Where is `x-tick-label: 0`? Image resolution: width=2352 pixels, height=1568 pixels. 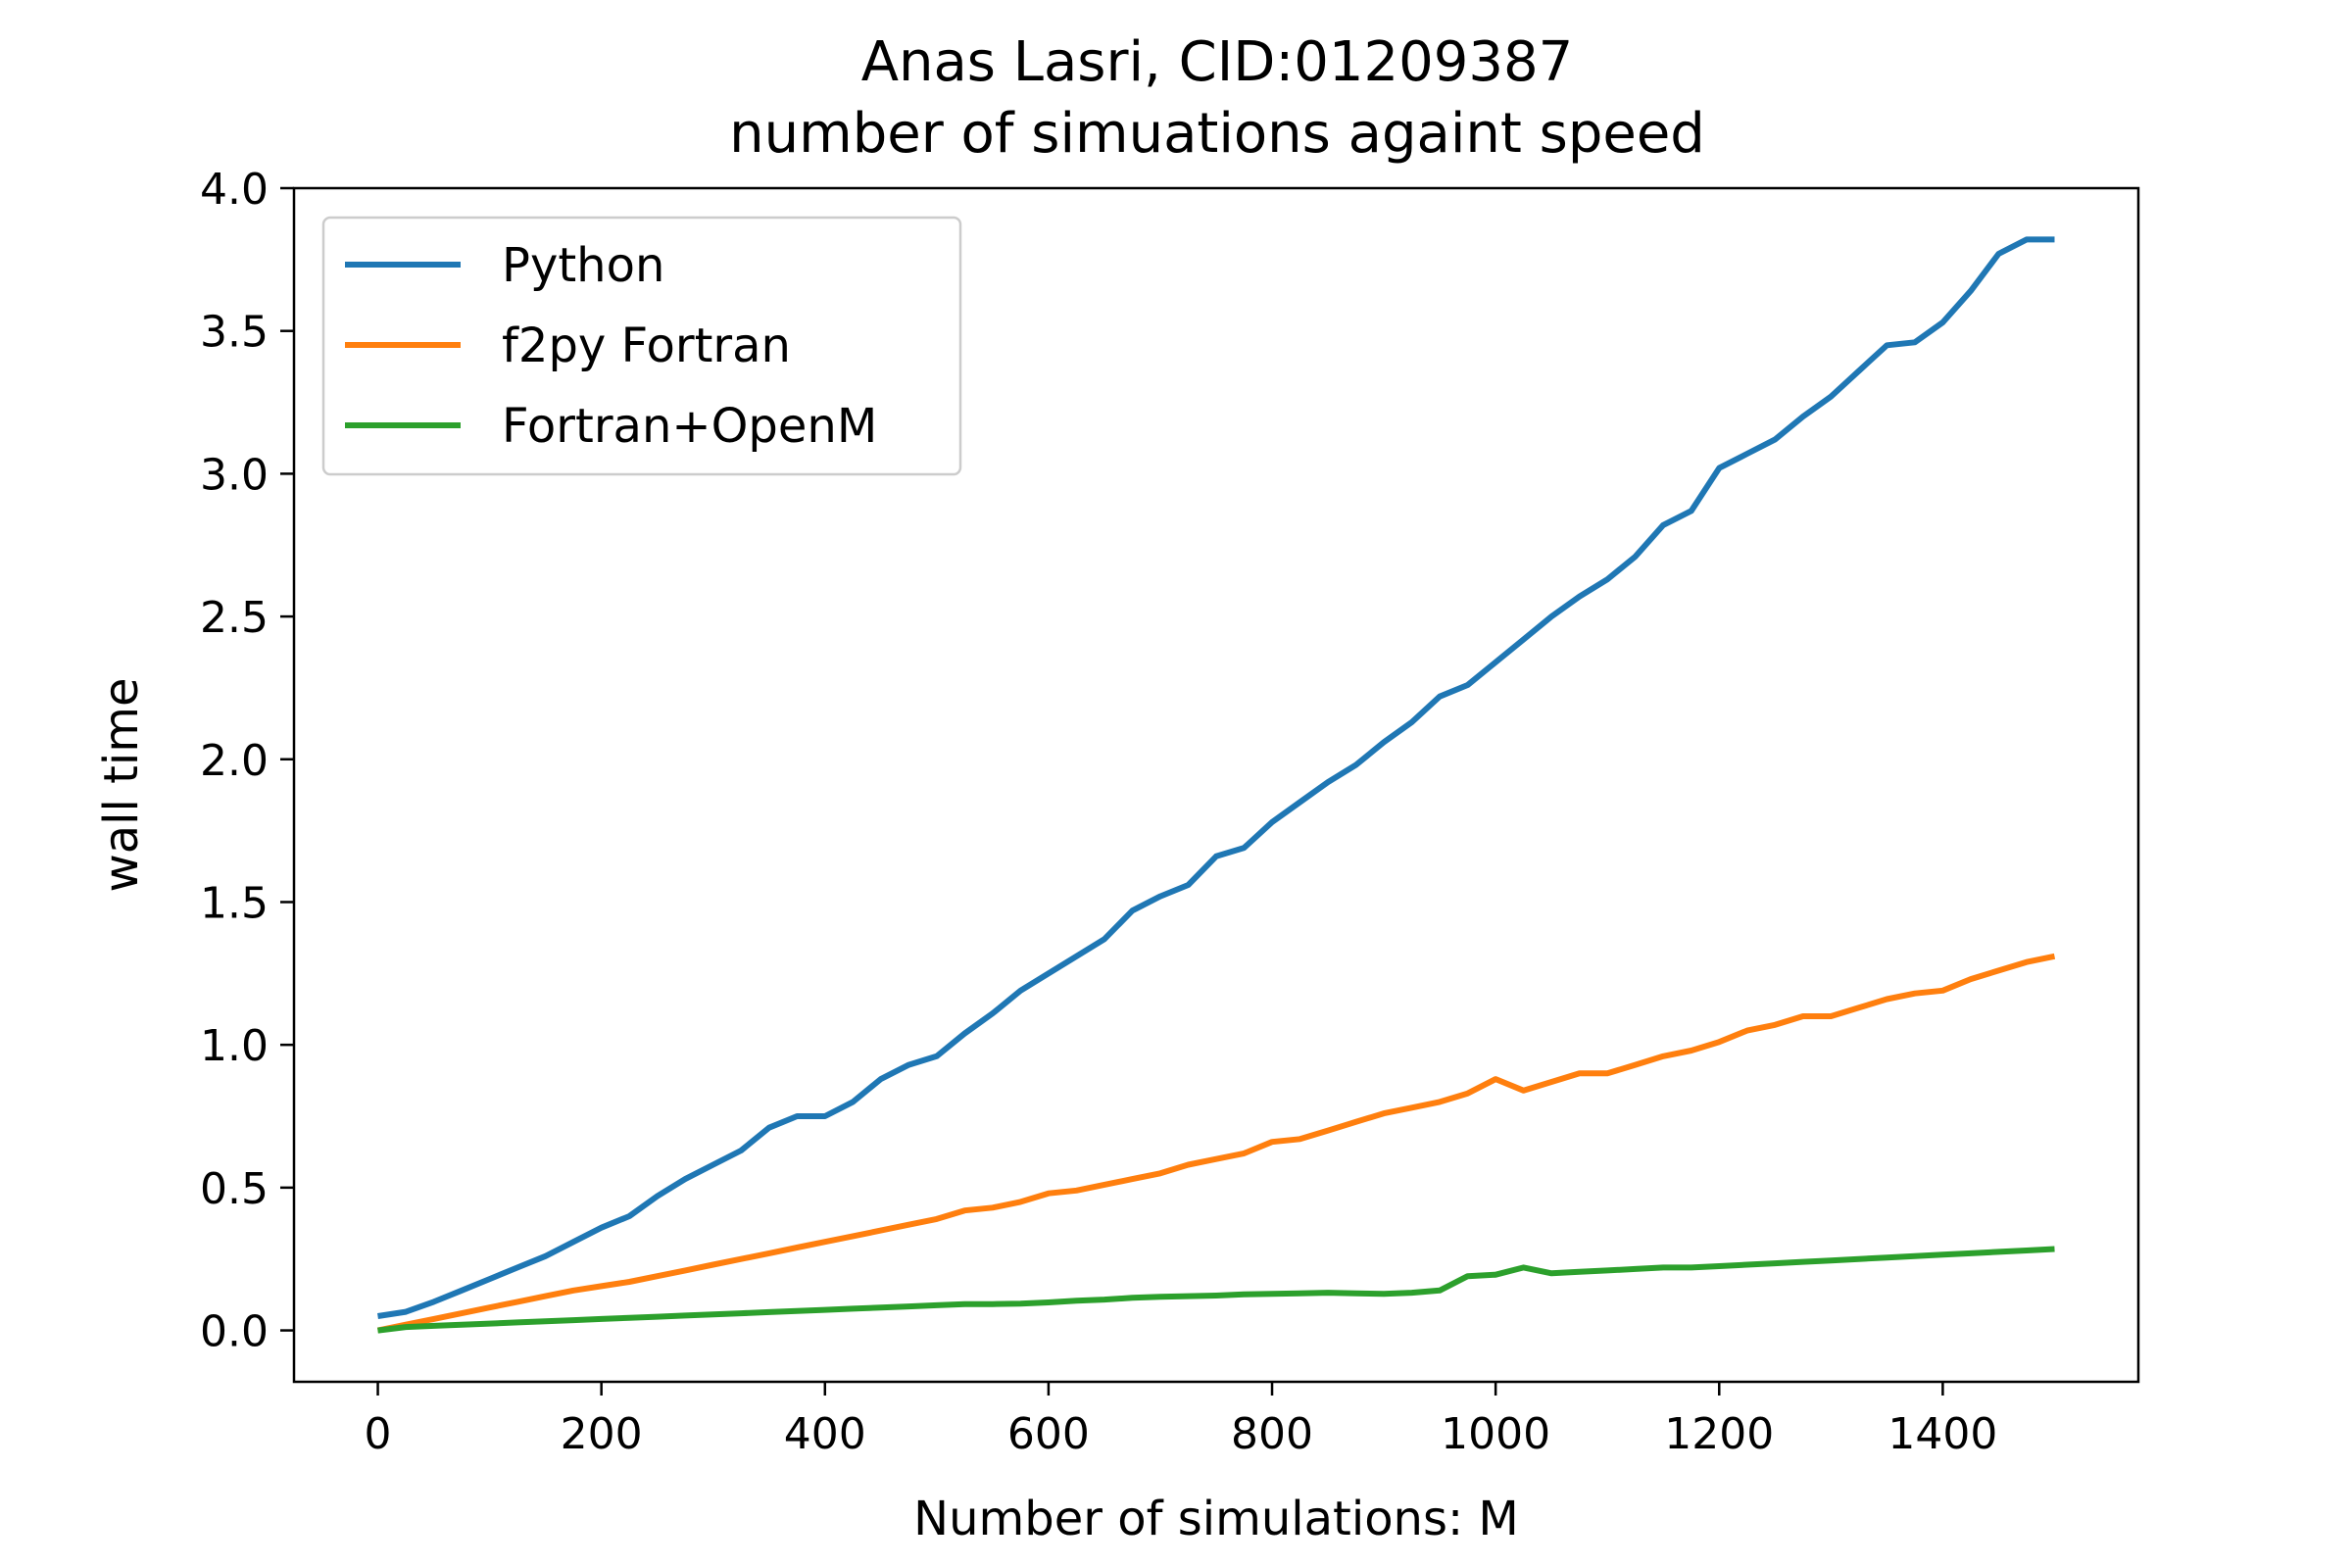
x-tick-label: 0 is located at coordinates (378, 1434).